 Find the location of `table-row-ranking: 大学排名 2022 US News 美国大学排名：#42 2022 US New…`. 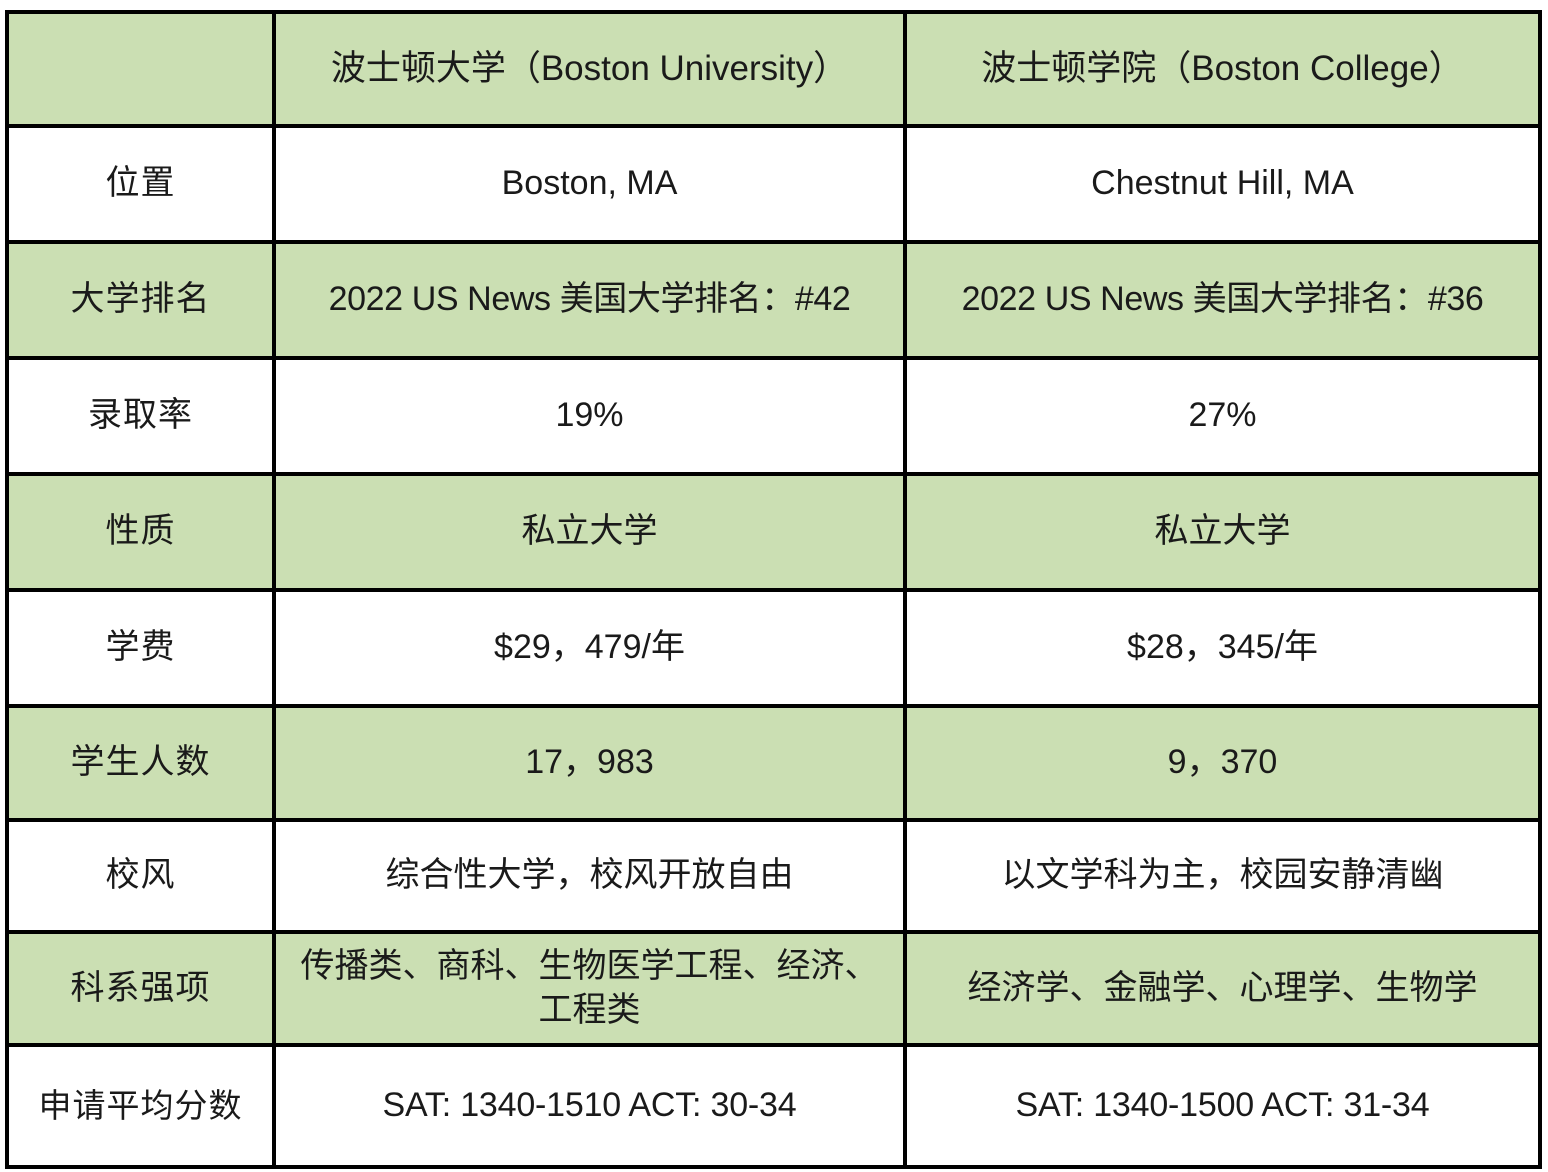

table-row-ranking: 大学排名 2022 US News 美国大学排名：#42 2022 US New… is located at coordinates (773, 300).